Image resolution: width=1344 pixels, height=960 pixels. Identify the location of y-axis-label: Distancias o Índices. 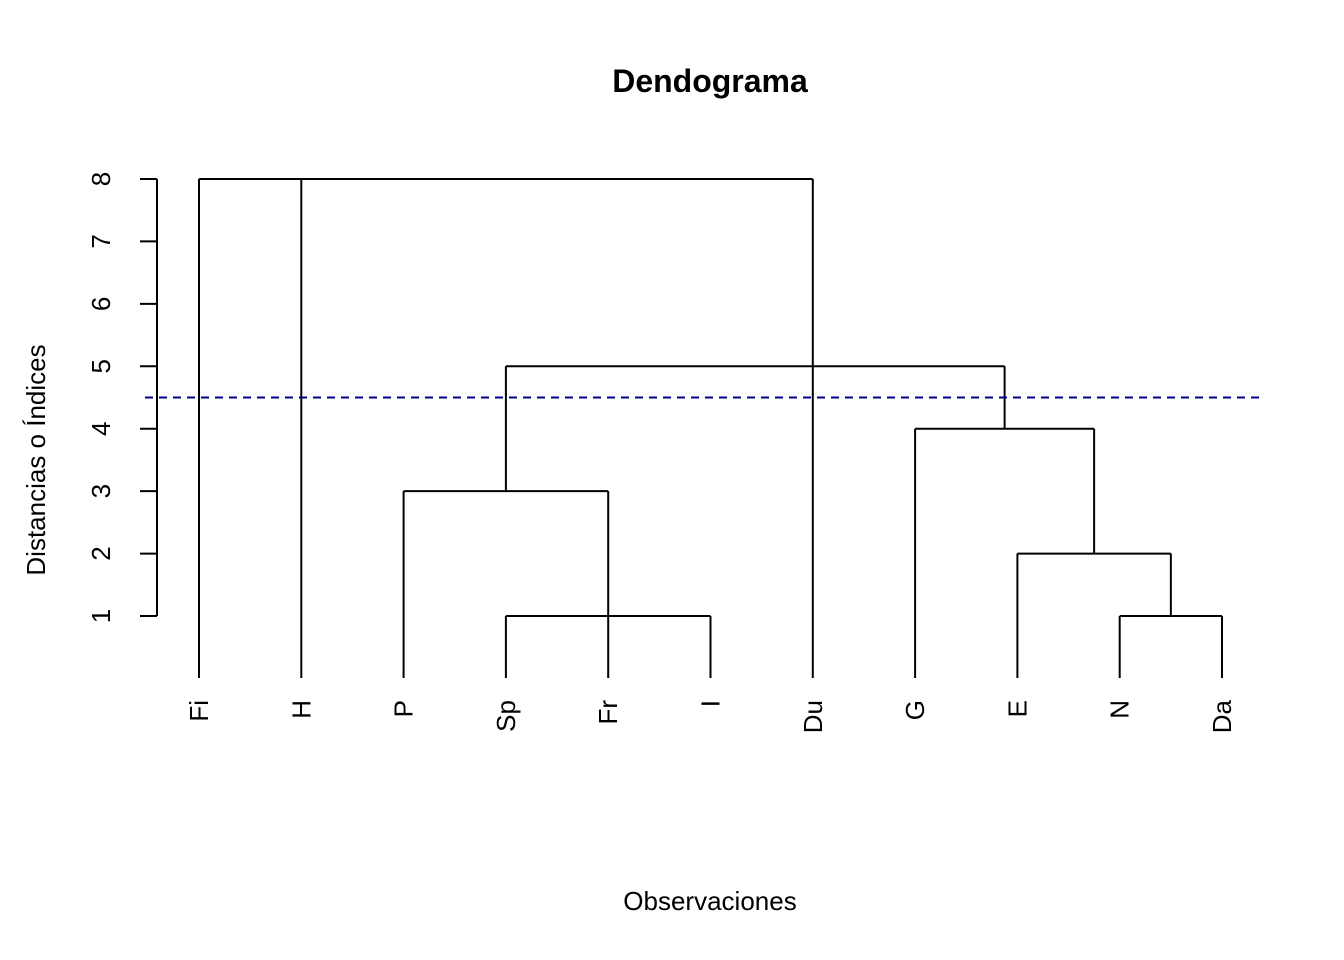
(36, 459).